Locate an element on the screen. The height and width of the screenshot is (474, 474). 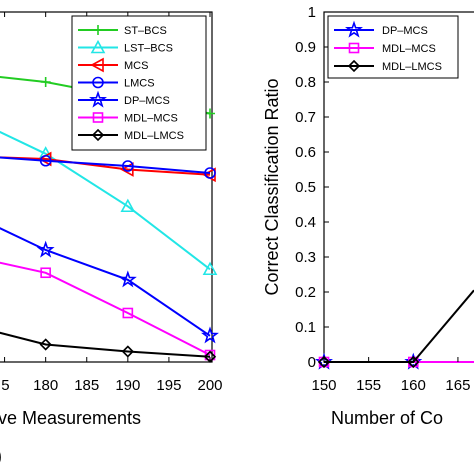
left-x-tick-label: 190 is located at coordinates (127, 385).